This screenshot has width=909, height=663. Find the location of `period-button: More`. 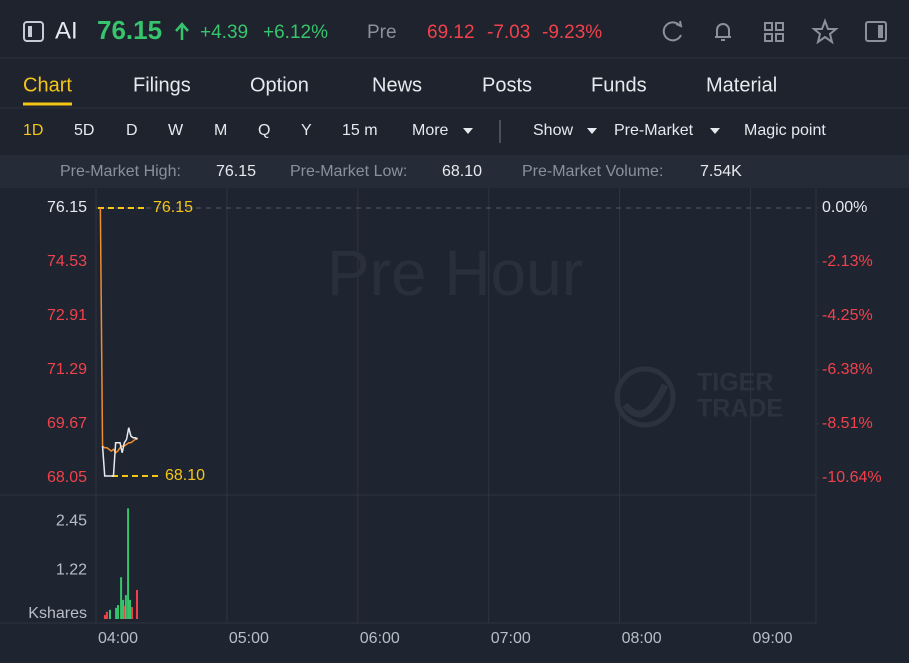

period-button: More is located at coordinates (430, 130).